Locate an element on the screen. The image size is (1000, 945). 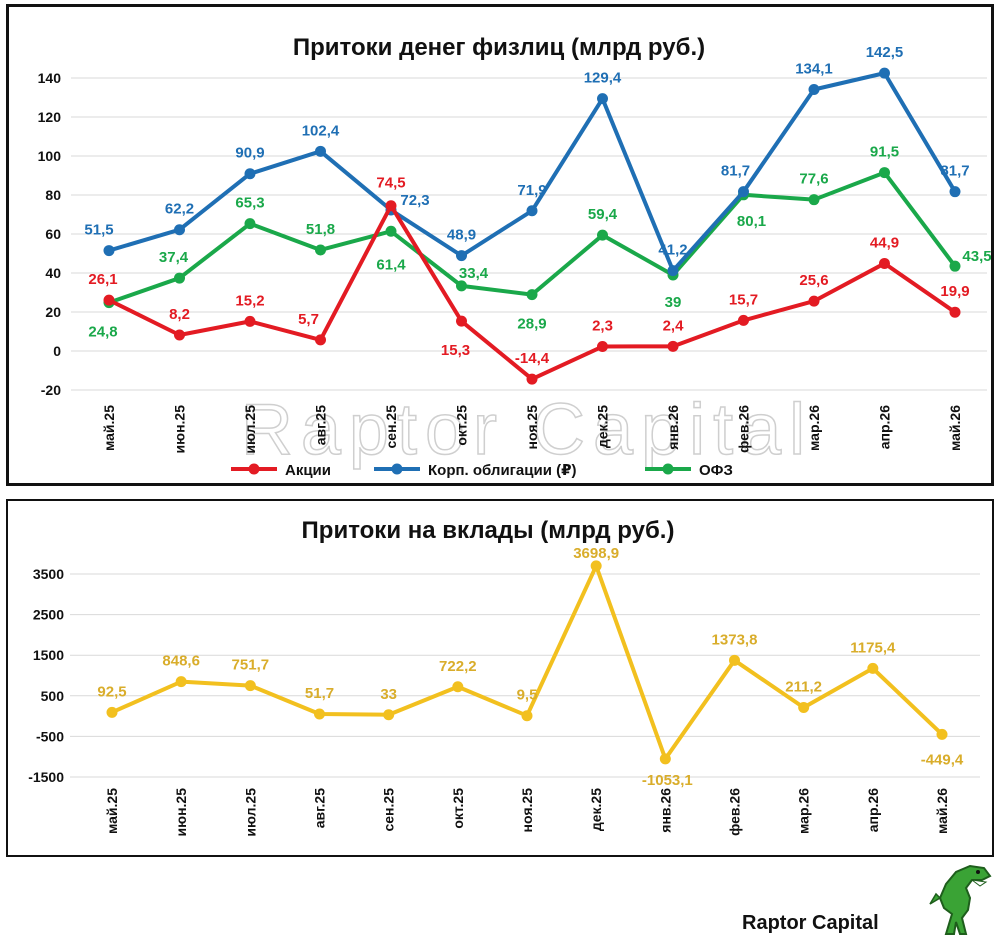
data-label: 92,5 is located at coordinates (111, 691).